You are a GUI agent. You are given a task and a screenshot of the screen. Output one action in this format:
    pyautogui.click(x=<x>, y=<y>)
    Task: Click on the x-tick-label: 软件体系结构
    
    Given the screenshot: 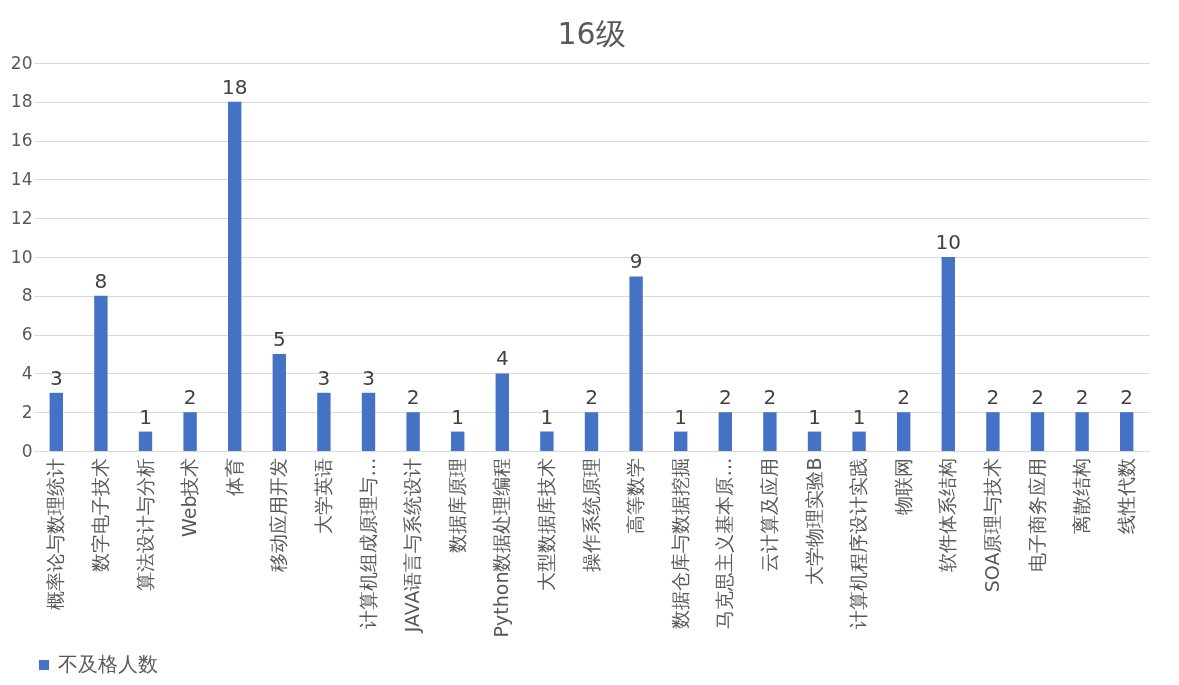 What is the action you would take?
    pyautogui.click(x=947, y=514)
    